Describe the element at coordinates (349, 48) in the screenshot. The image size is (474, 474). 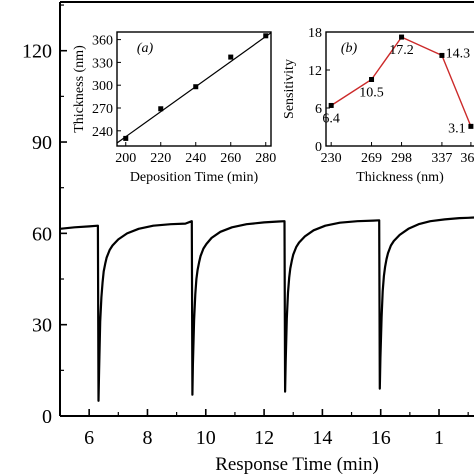
I see `inset-b-panel-label: (b)` at that location.